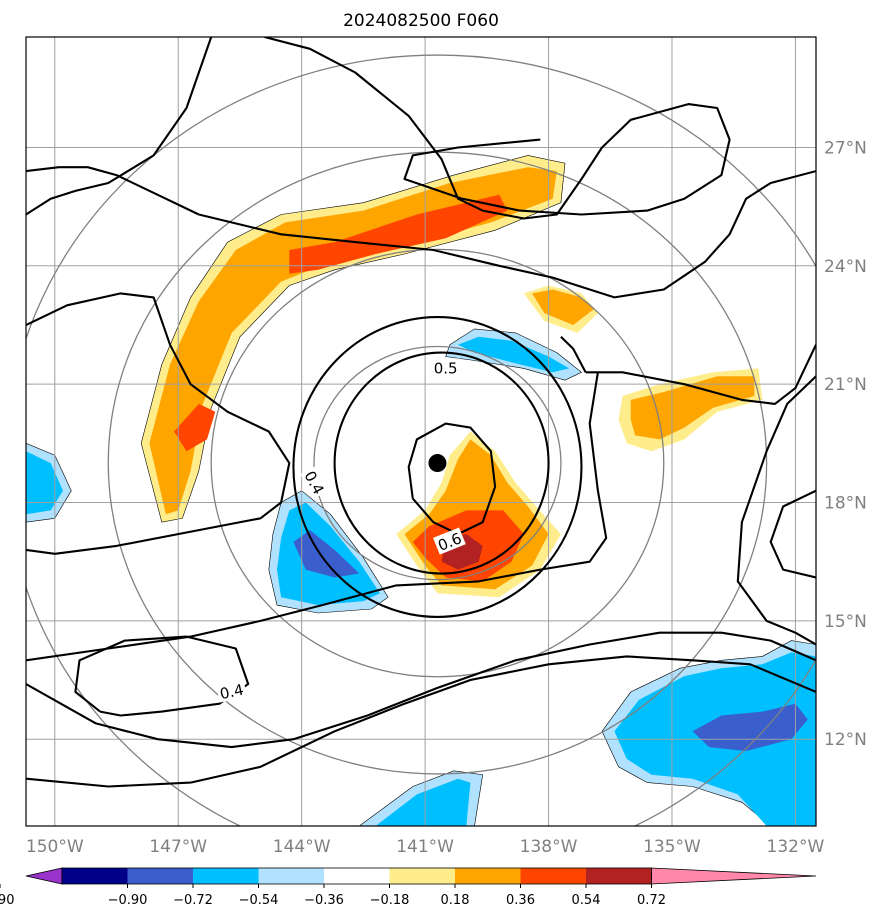 Image resolution: width=887 pixels, height=924 pixels. What do you see at coordinates (672, 847) in the screenshot?
I see `longitude-tick-label: 135°W` at bounding box center [672, 847].